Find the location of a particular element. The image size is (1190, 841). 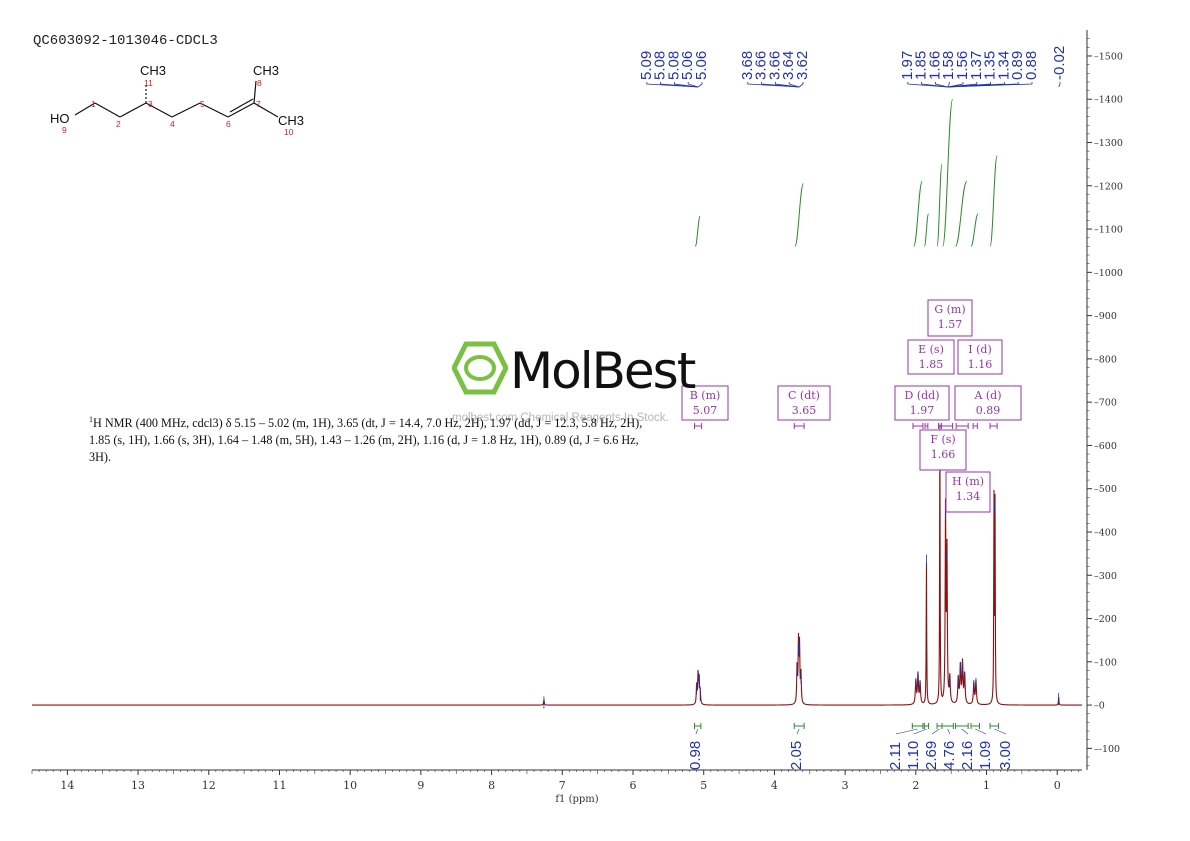

multiplet-shift: 1.16 is located at coordinates (980, 364).